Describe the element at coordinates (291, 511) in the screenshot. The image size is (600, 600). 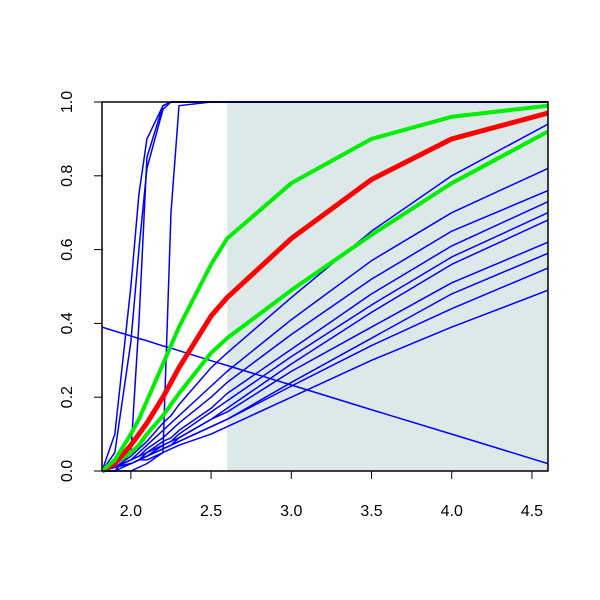
I see `x-tick-label: 3.0` at that location.